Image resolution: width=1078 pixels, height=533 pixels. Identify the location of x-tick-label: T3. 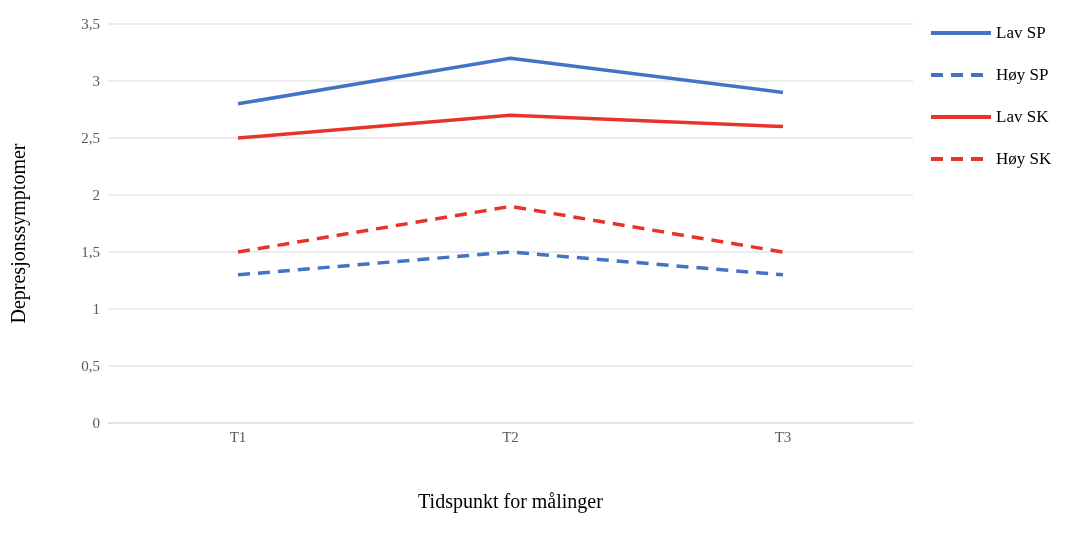
(783, 436).